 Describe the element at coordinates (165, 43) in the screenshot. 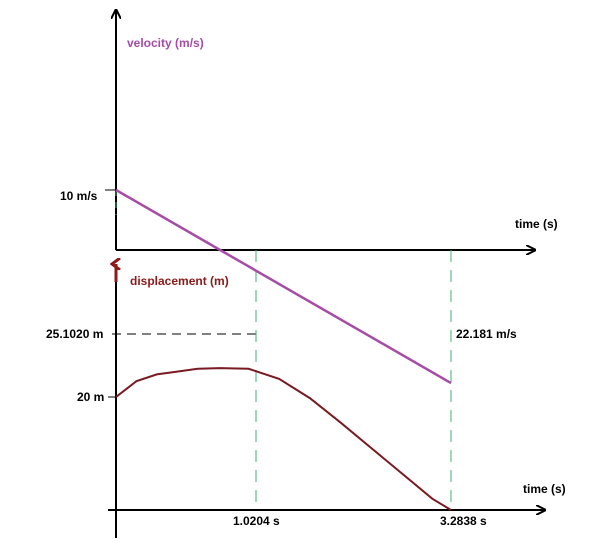

I see `velocity-y-label: velocity (m/s)` at that location.